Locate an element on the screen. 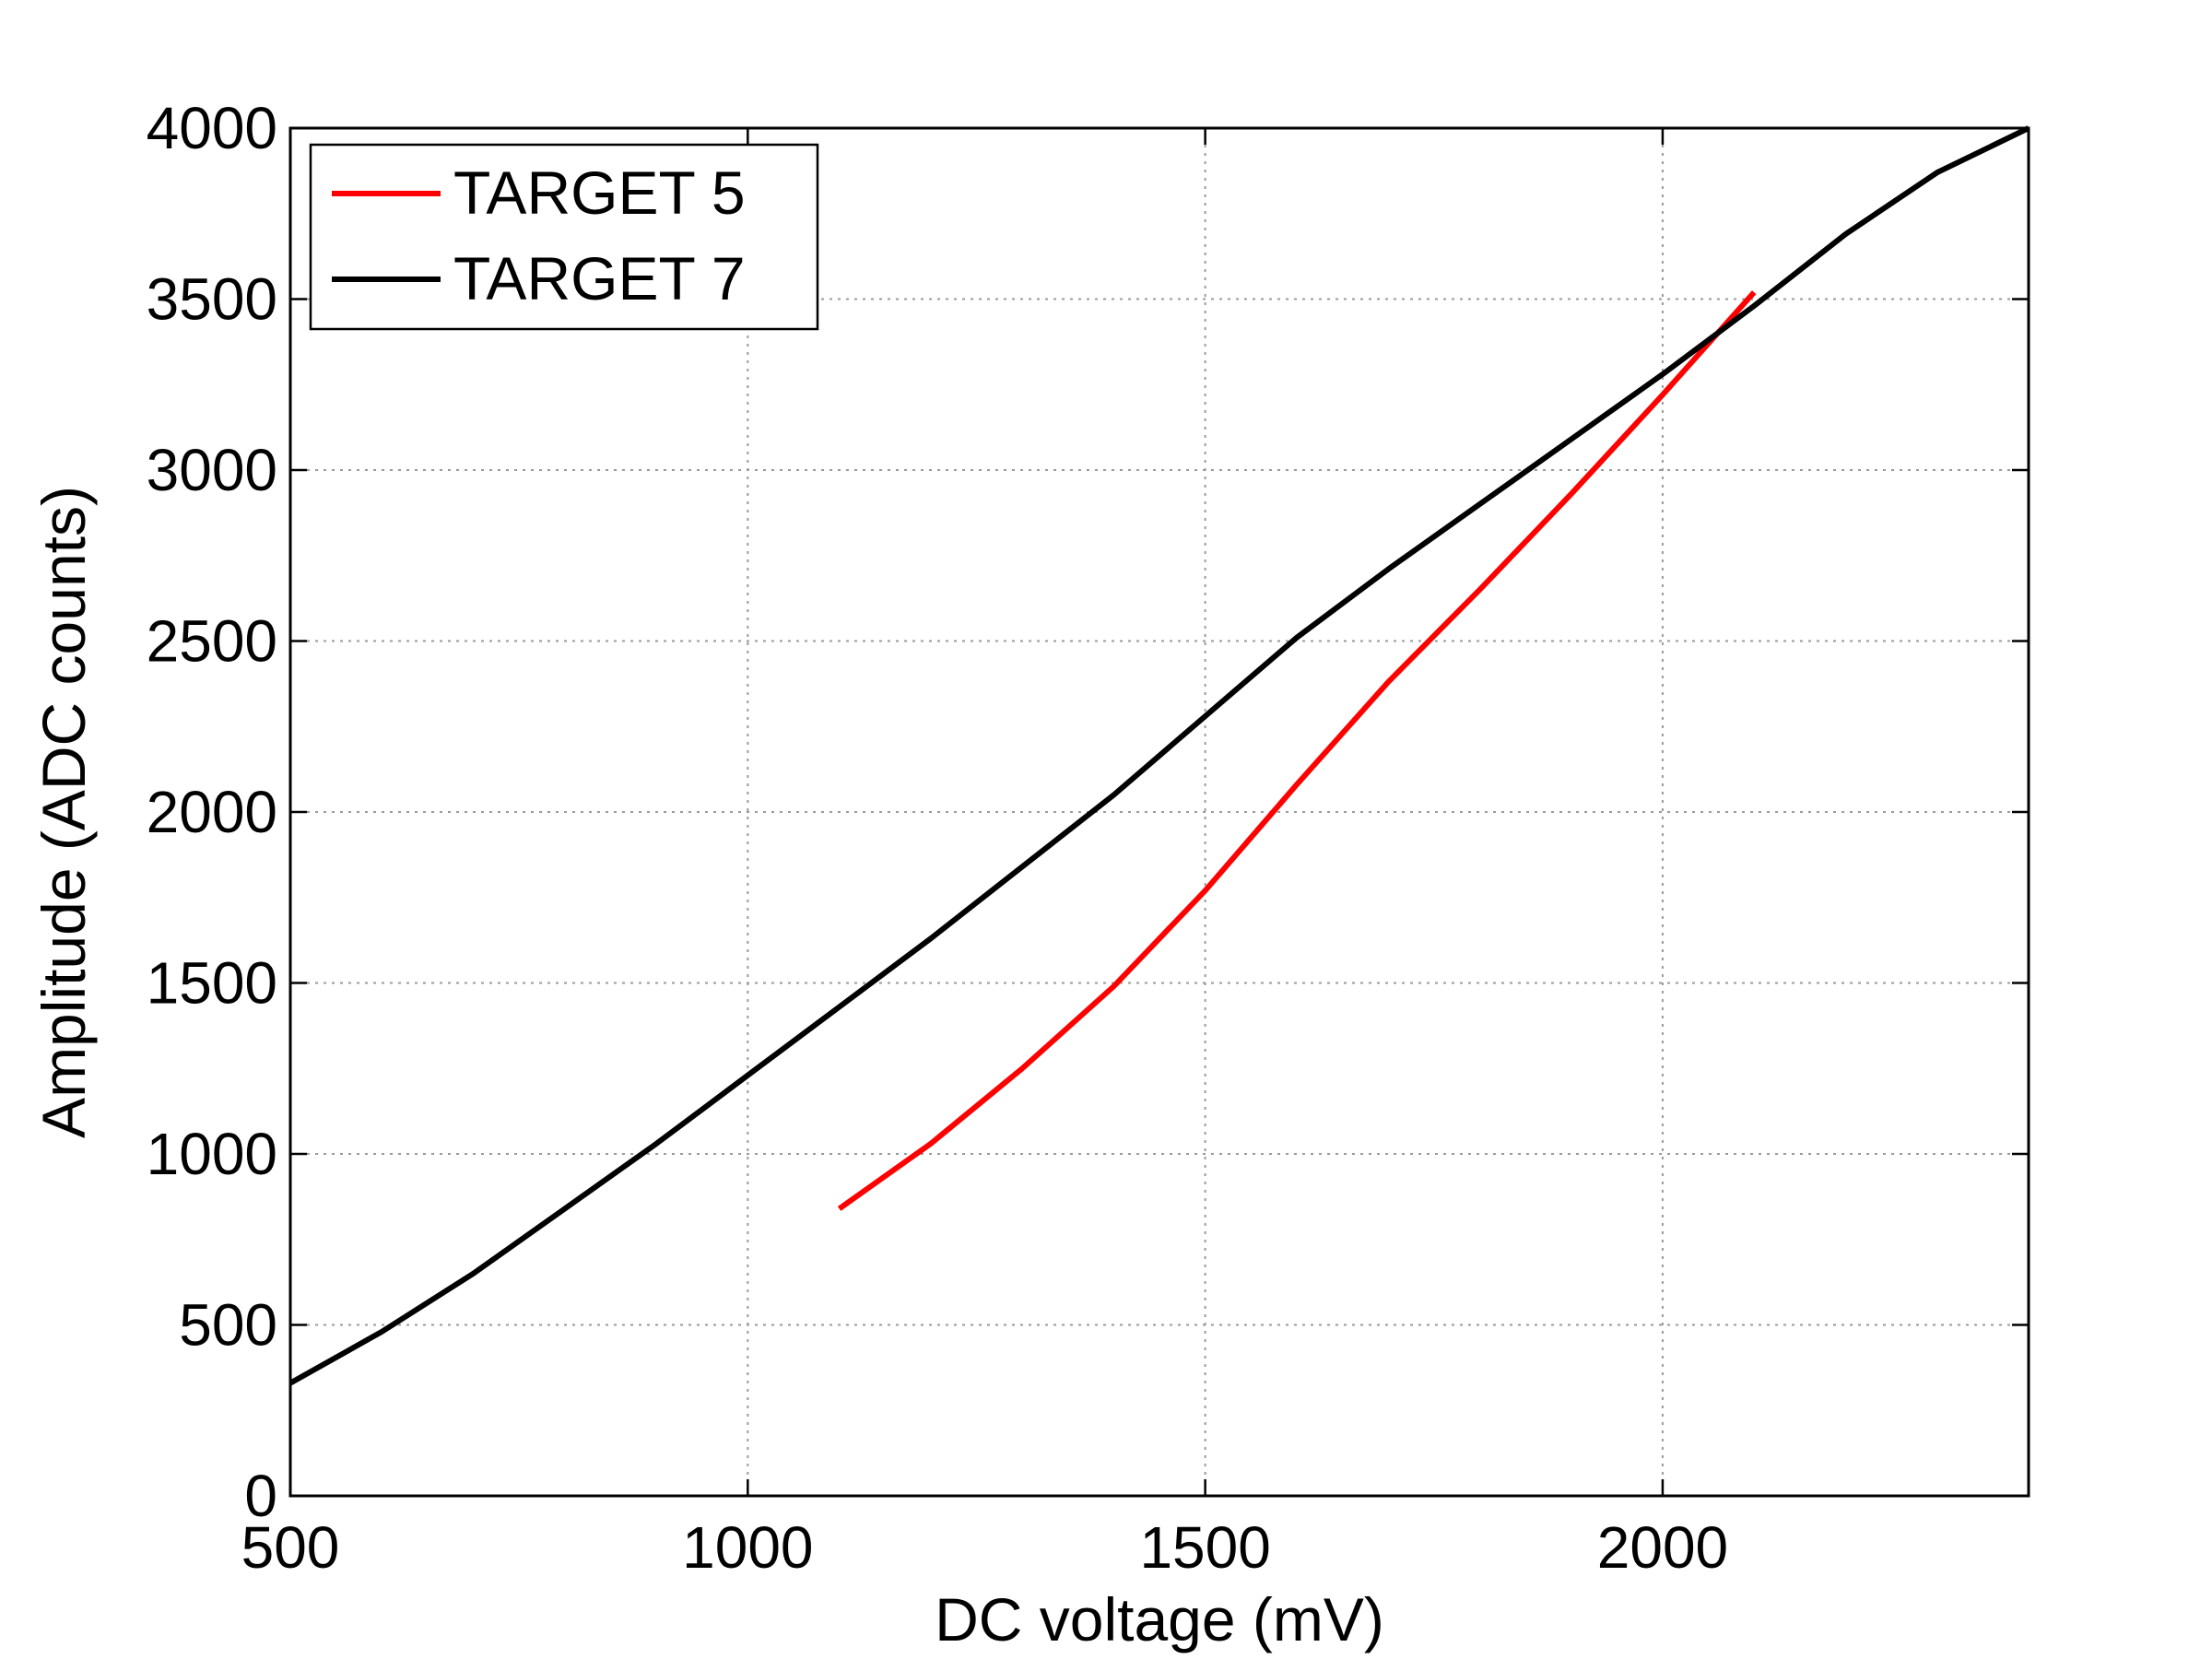 The image size is (2212, 1659). y-tick-label: 0 is located at coordinates (260, 1496).